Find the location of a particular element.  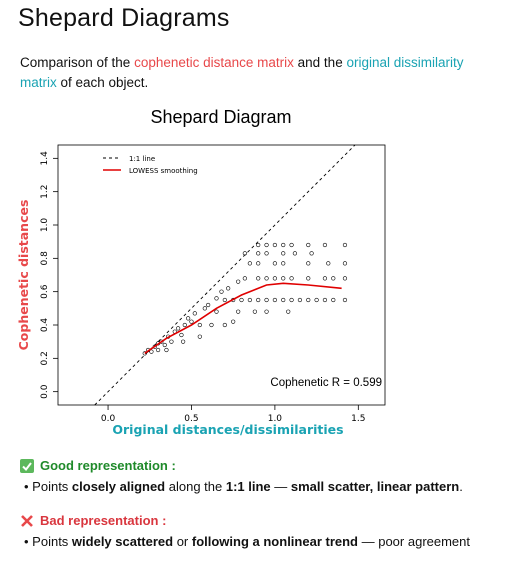

text: Points is located at coordinates (52, 541).